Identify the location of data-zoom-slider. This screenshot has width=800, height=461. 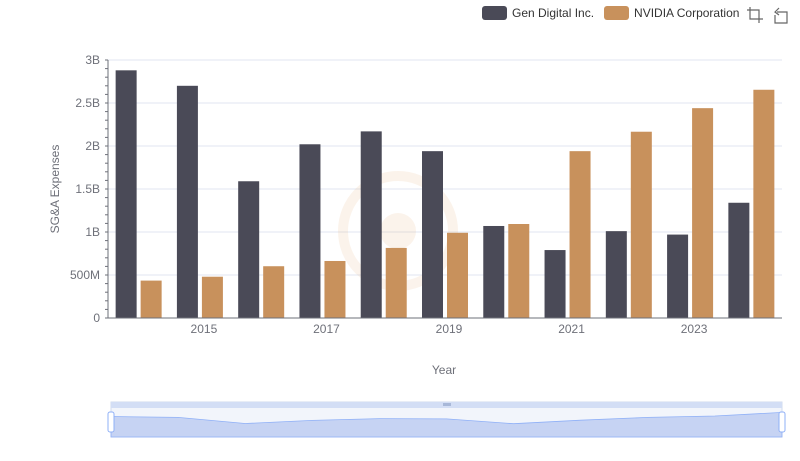
(446, 419).